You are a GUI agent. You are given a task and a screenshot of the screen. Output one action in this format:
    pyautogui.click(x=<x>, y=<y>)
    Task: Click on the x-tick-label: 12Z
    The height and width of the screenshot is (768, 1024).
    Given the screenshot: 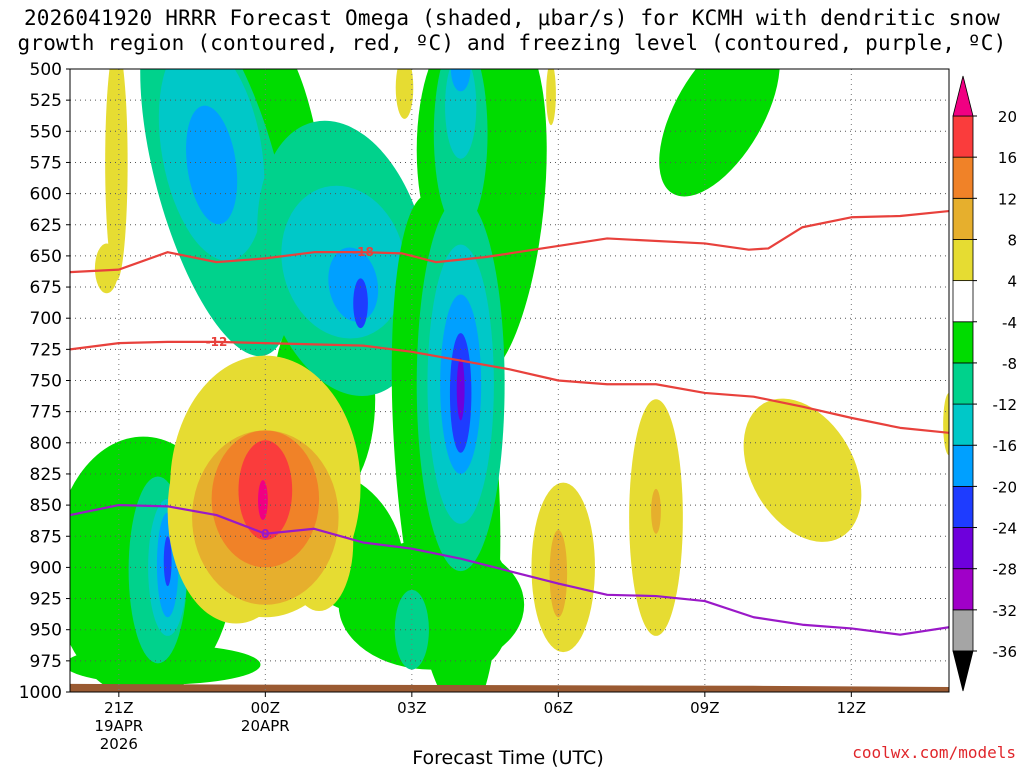 What is the action you would take?
    pyautogui.click(x=851, y=708)
    